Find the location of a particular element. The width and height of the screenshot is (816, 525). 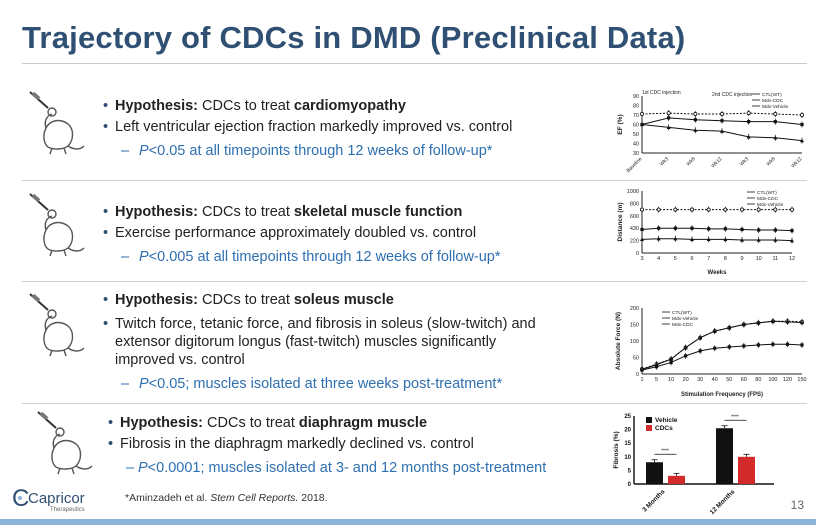

x-tick-label: 50 is located at coordinates (729, 380).